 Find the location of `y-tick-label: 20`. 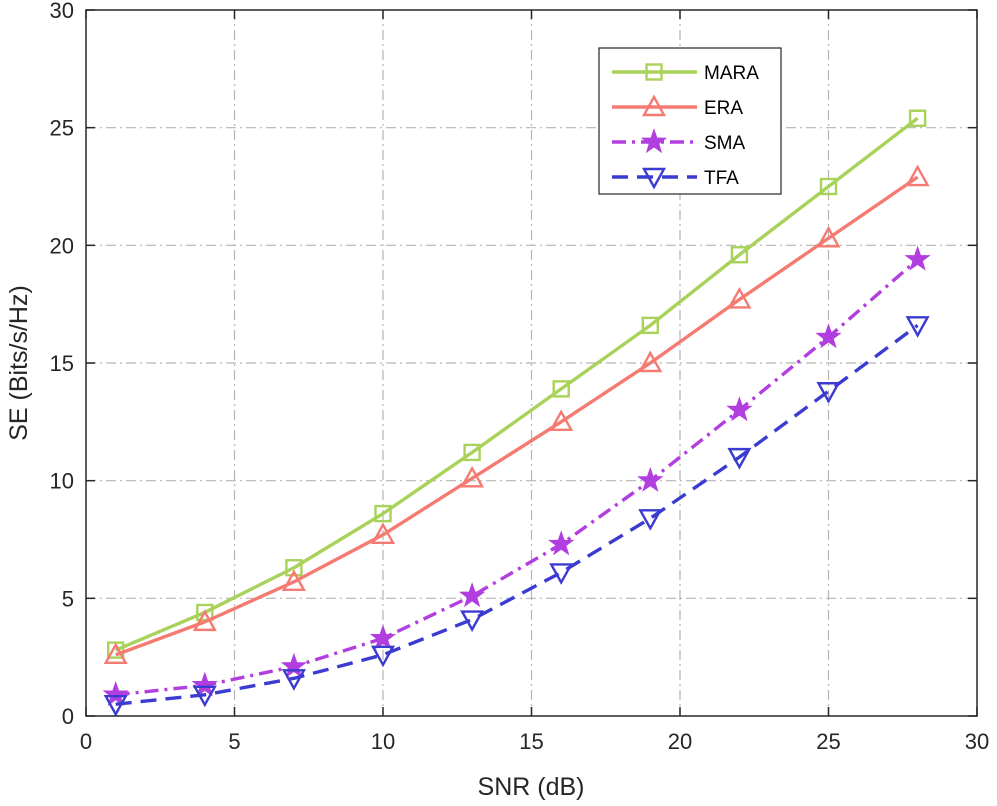

y-tick-label: 20 is located at coordinates (62, 245).